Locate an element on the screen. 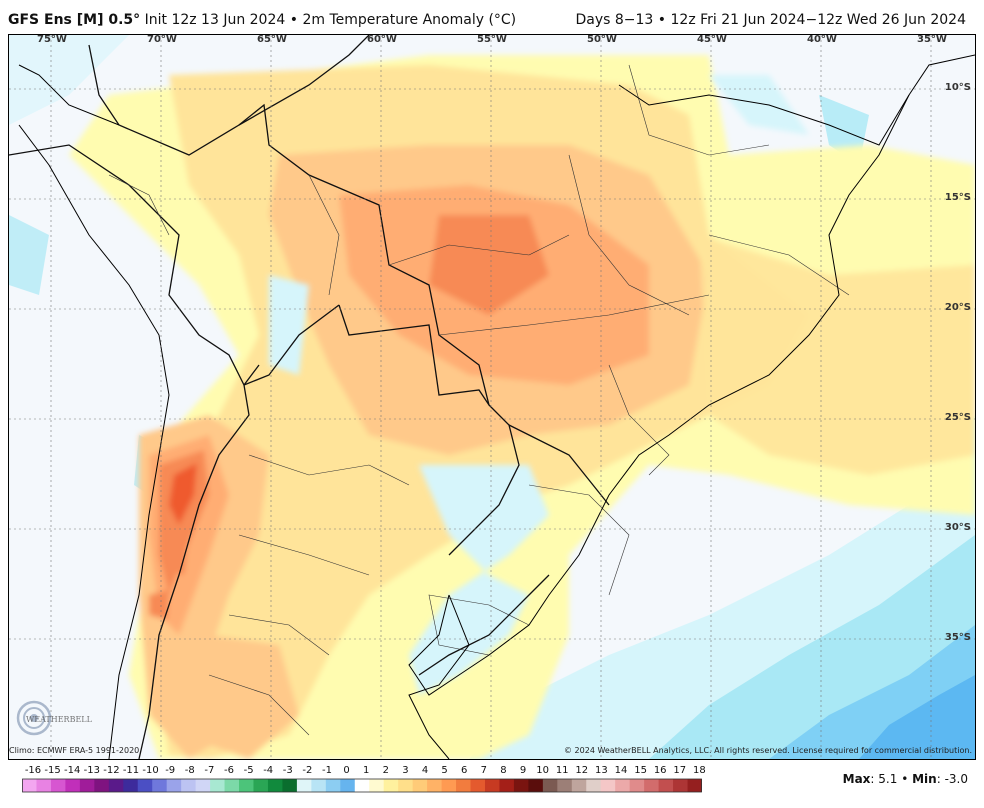  min-label: Min is located at coordinates (924, 779).